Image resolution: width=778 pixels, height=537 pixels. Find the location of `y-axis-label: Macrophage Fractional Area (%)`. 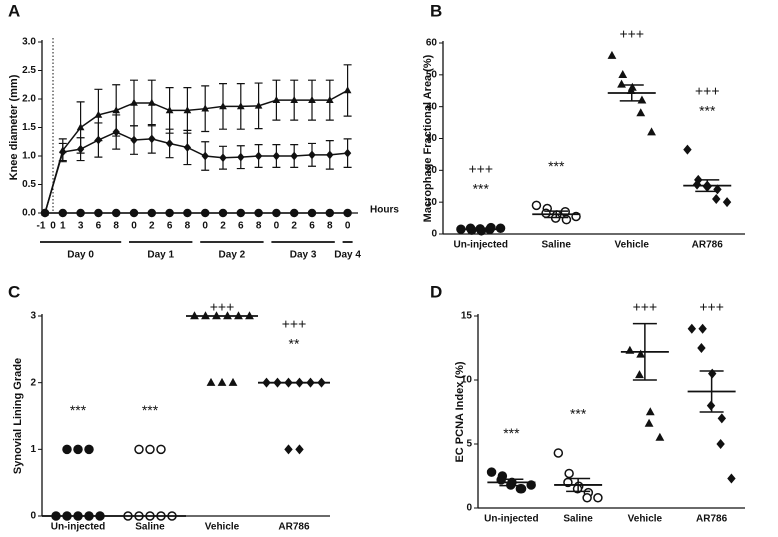

y-axis-label: Macrophage Fractional Area (%) is located at coordinates (428, 138).